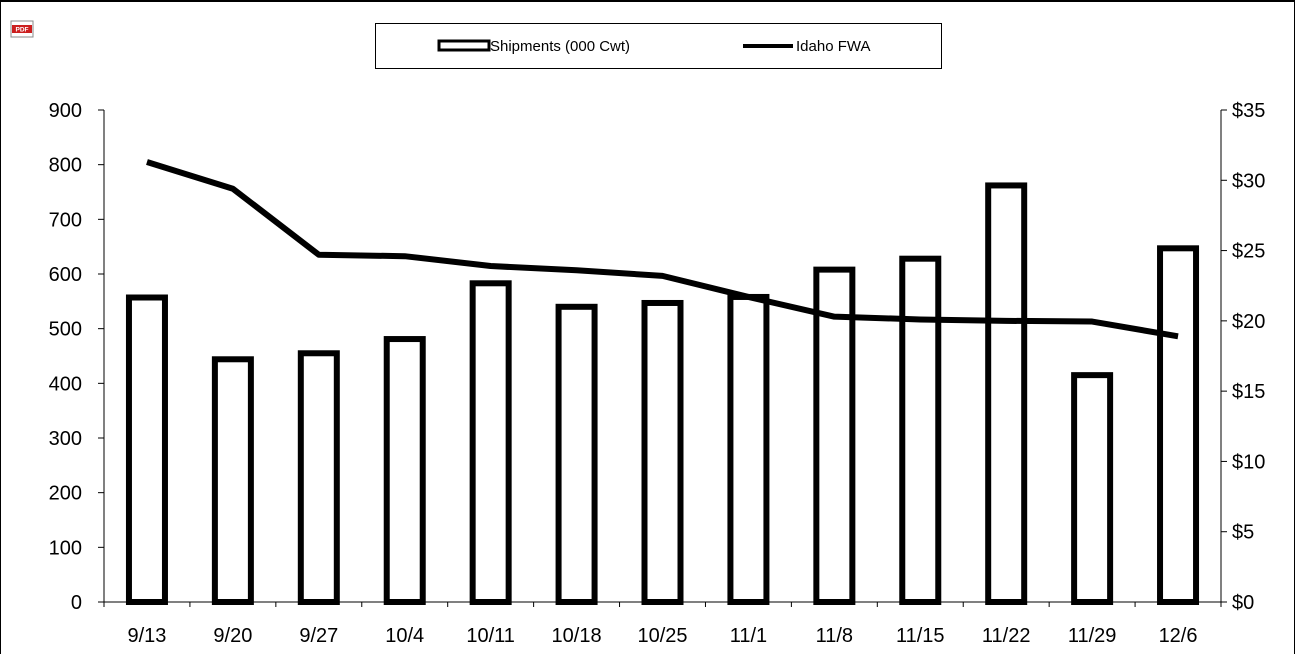  What do you see at coordinates (1248, 252) in the screenshot?
I see `y-right-tick-label: $25` at bounding box center [1248, 252].